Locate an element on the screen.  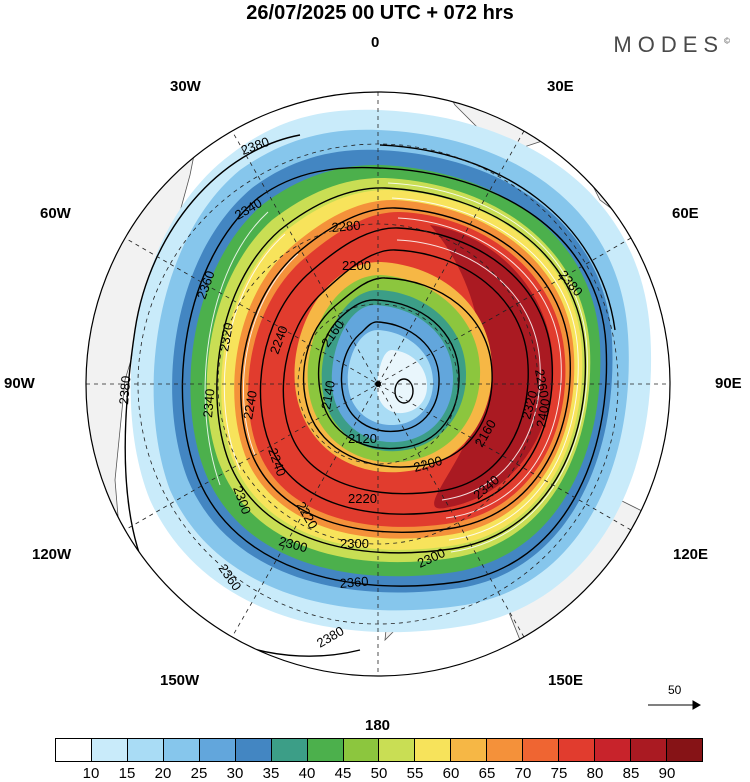
colorbar-tick-label: 10 is located at coordinates (91, 773).